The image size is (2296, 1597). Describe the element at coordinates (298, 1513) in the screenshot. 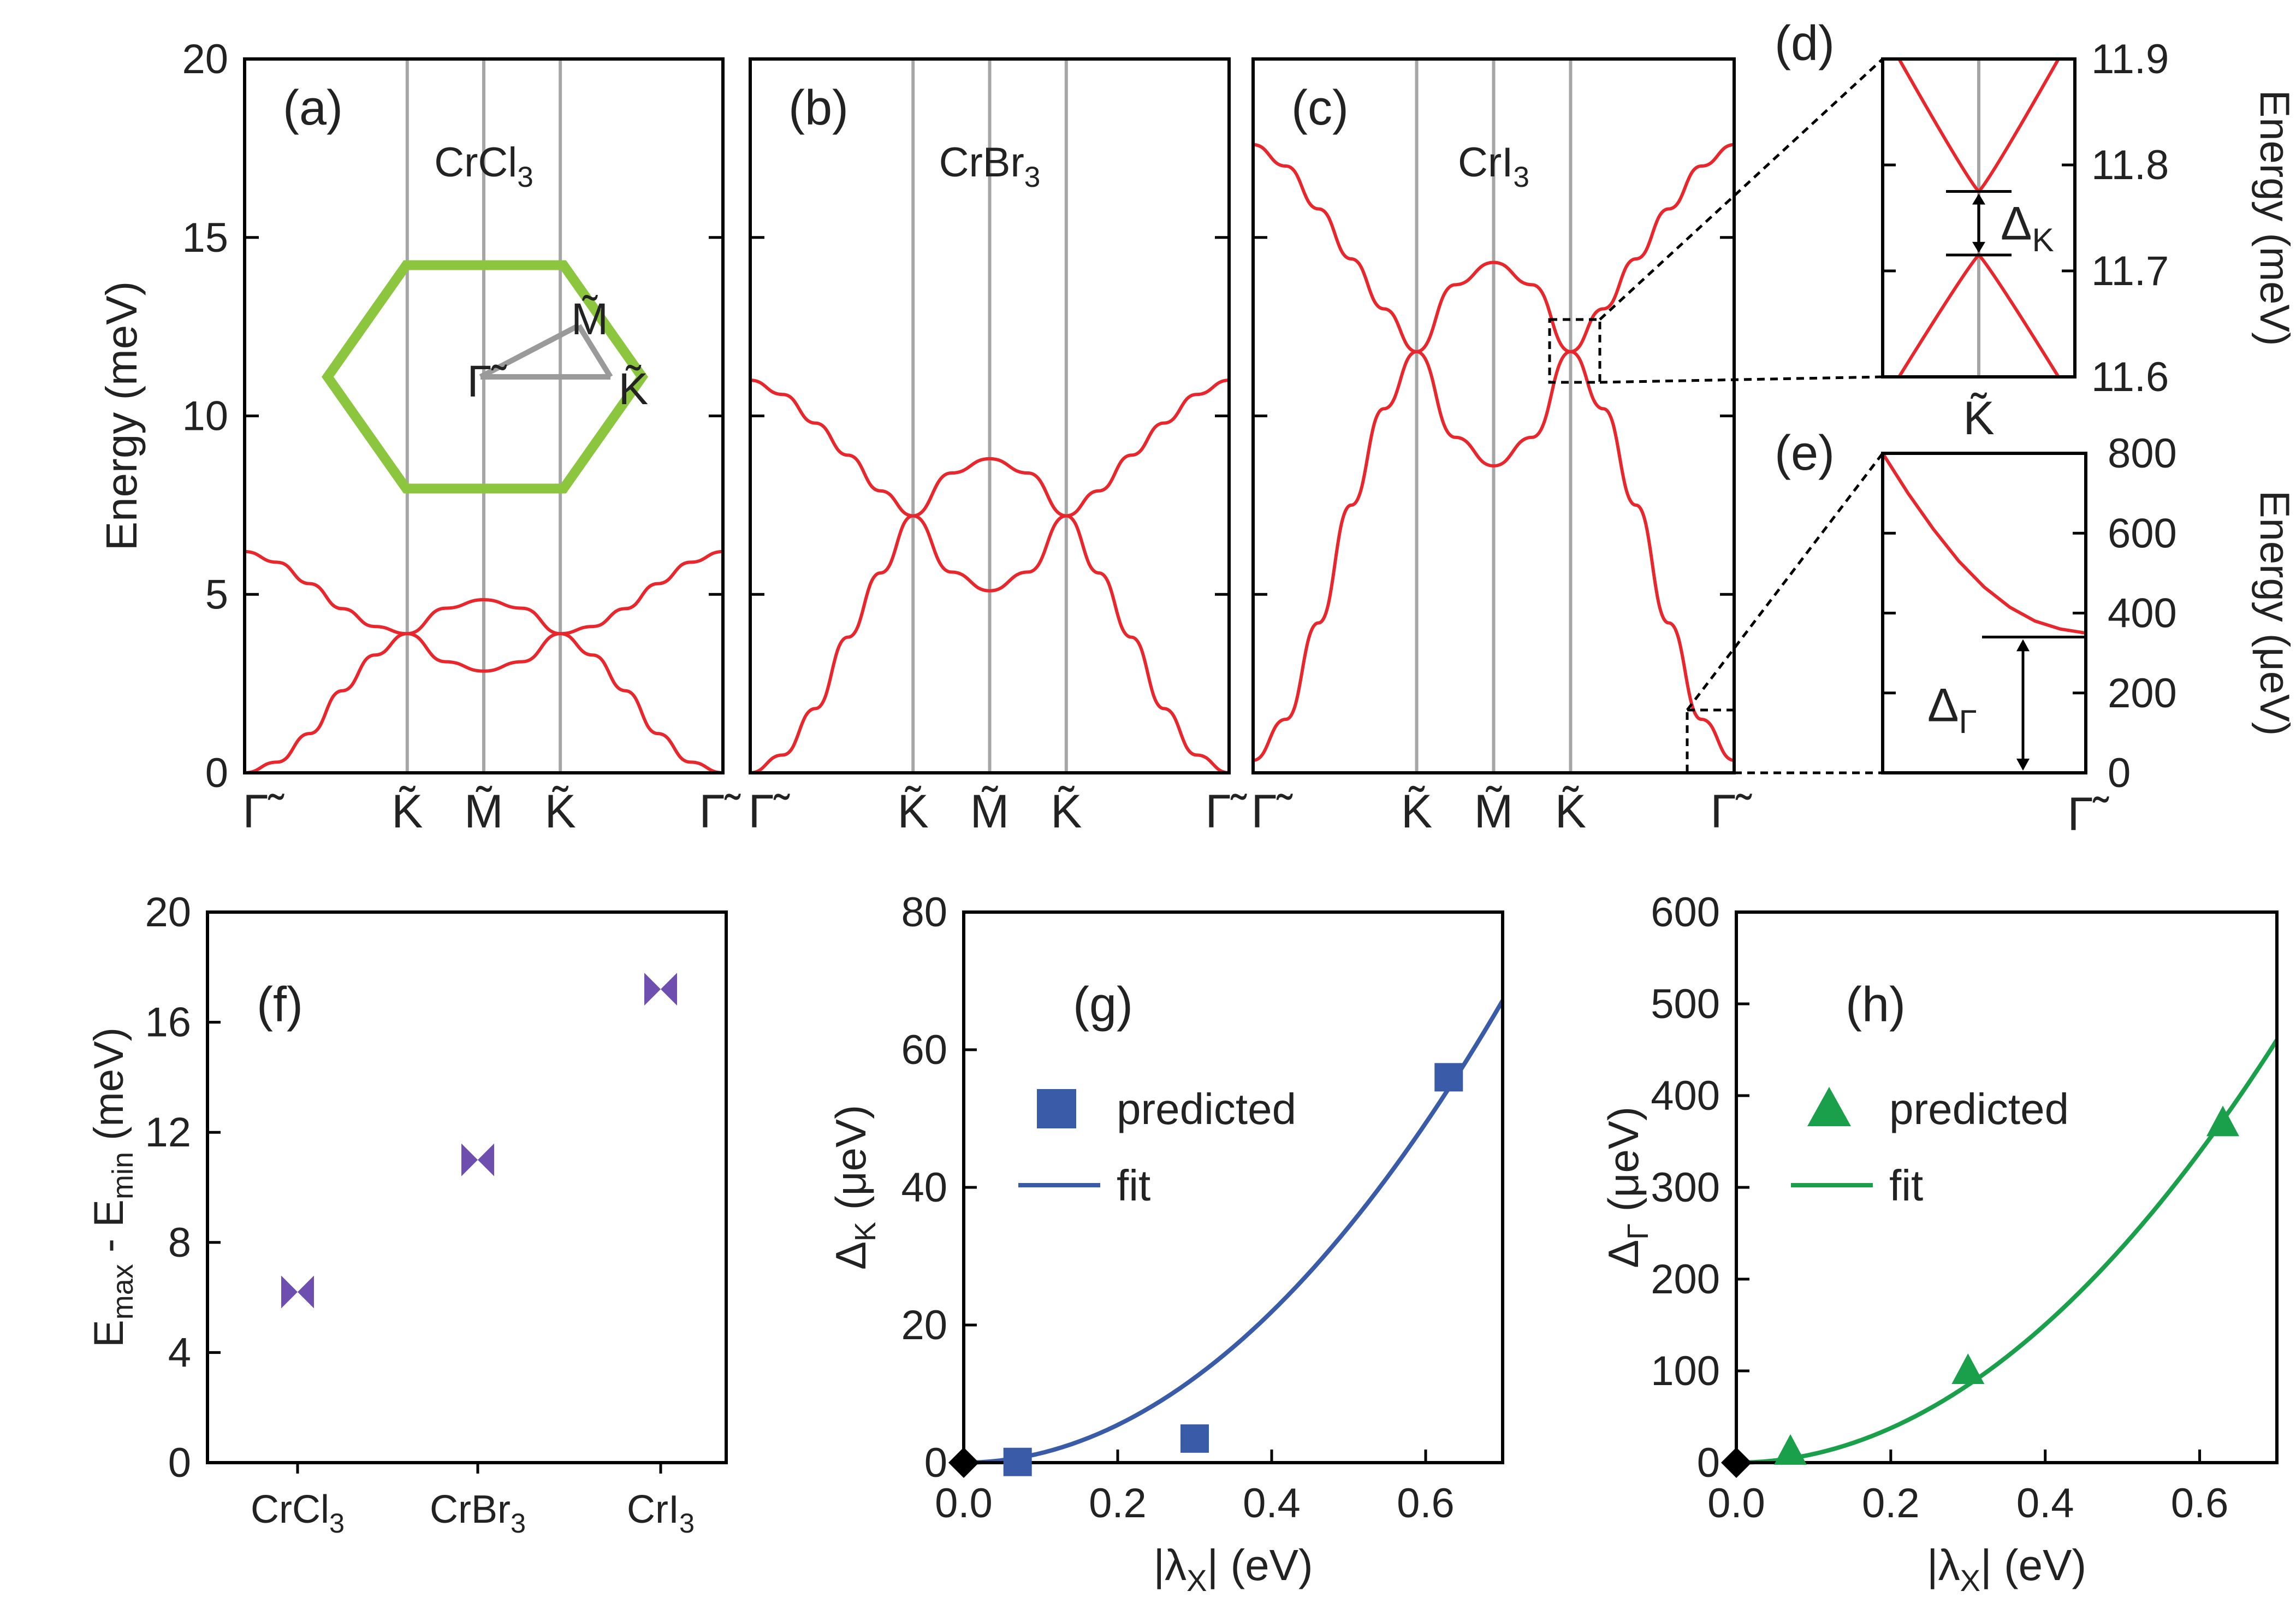

I see `x-tick-label: CrCl3` at that location.